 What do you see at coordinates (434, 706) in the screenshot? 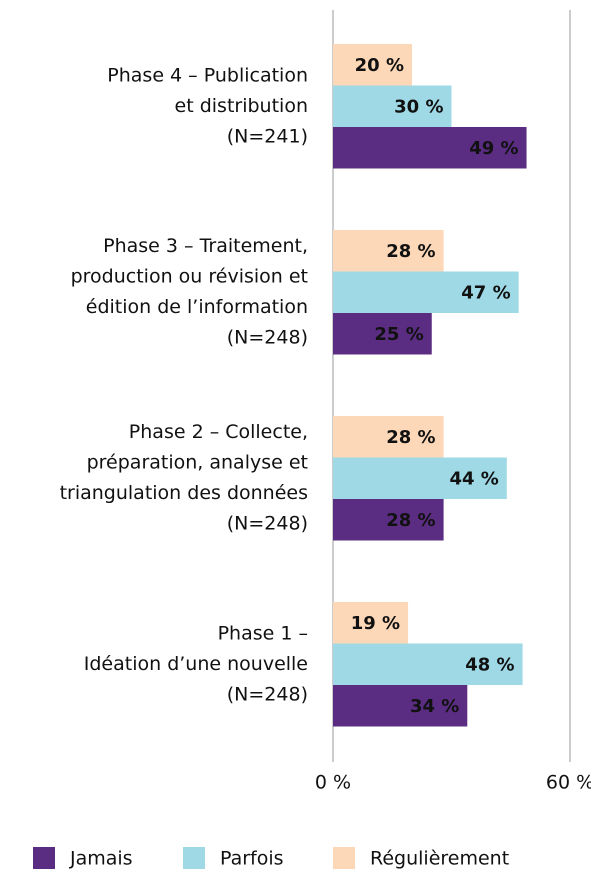
I see `value-label: 34 %` at bounding box center [434, 706].